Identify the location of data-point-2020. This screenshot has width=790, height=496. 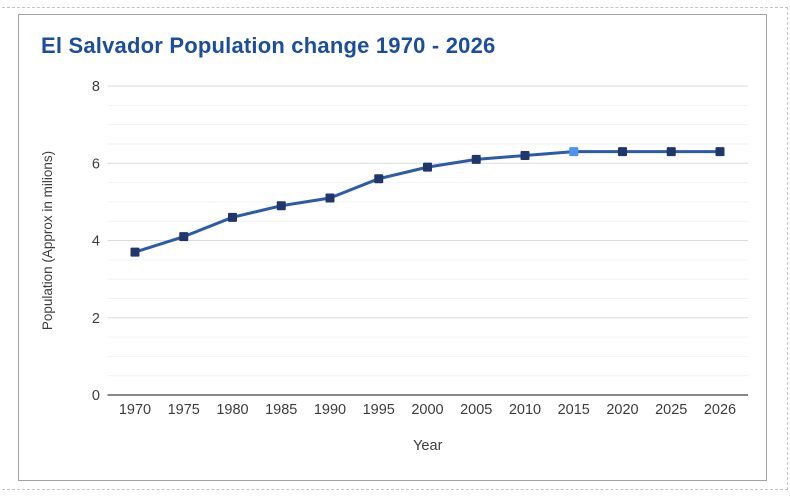
(622, 152).